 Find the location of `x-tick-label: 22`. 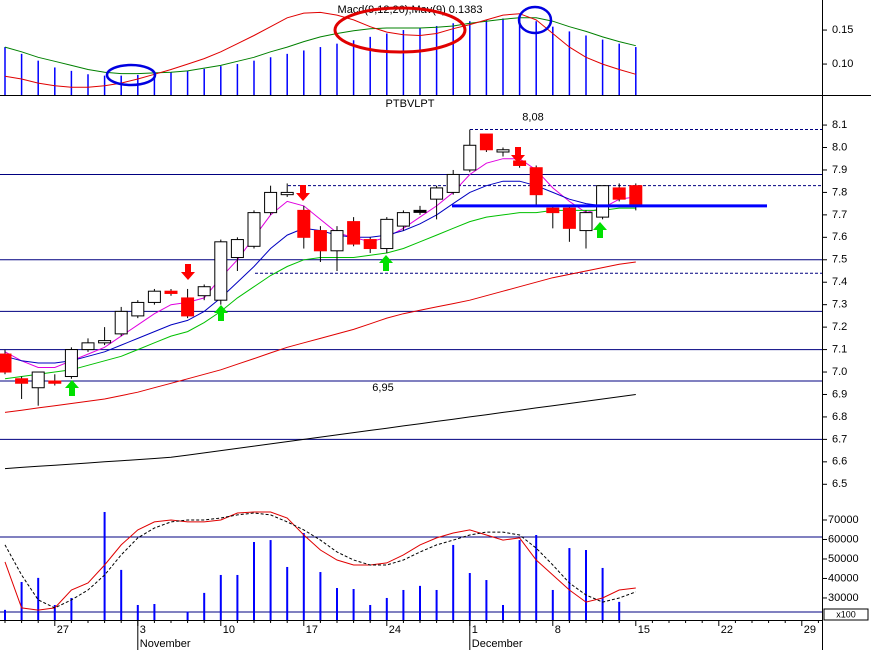

x-tick-label: 22 is located at coordinates (727, 630).